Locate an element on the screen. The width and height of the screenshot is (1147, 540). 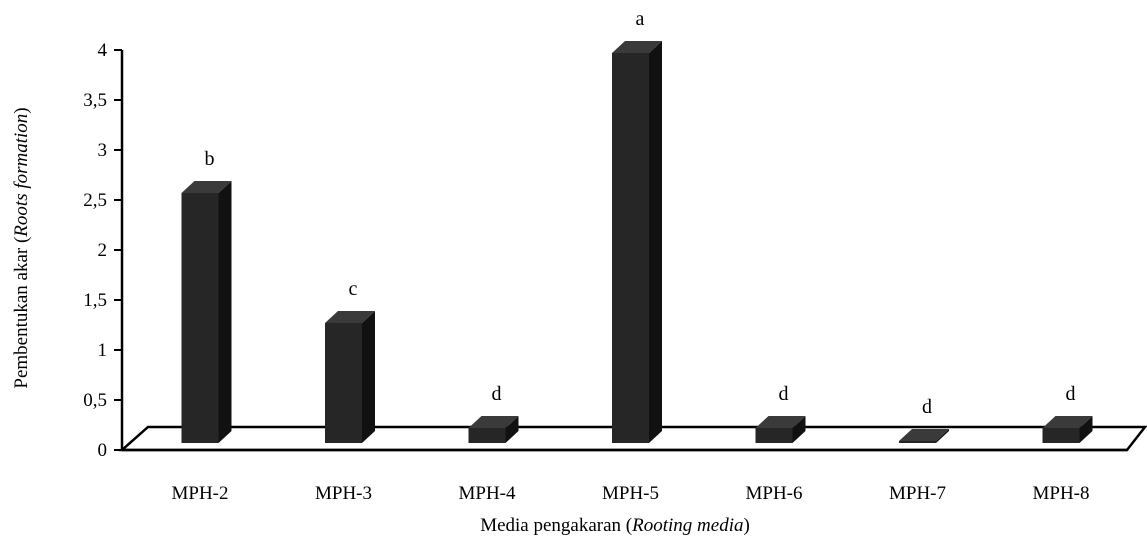
significance-letter: c is located at coordinates (353, 289).